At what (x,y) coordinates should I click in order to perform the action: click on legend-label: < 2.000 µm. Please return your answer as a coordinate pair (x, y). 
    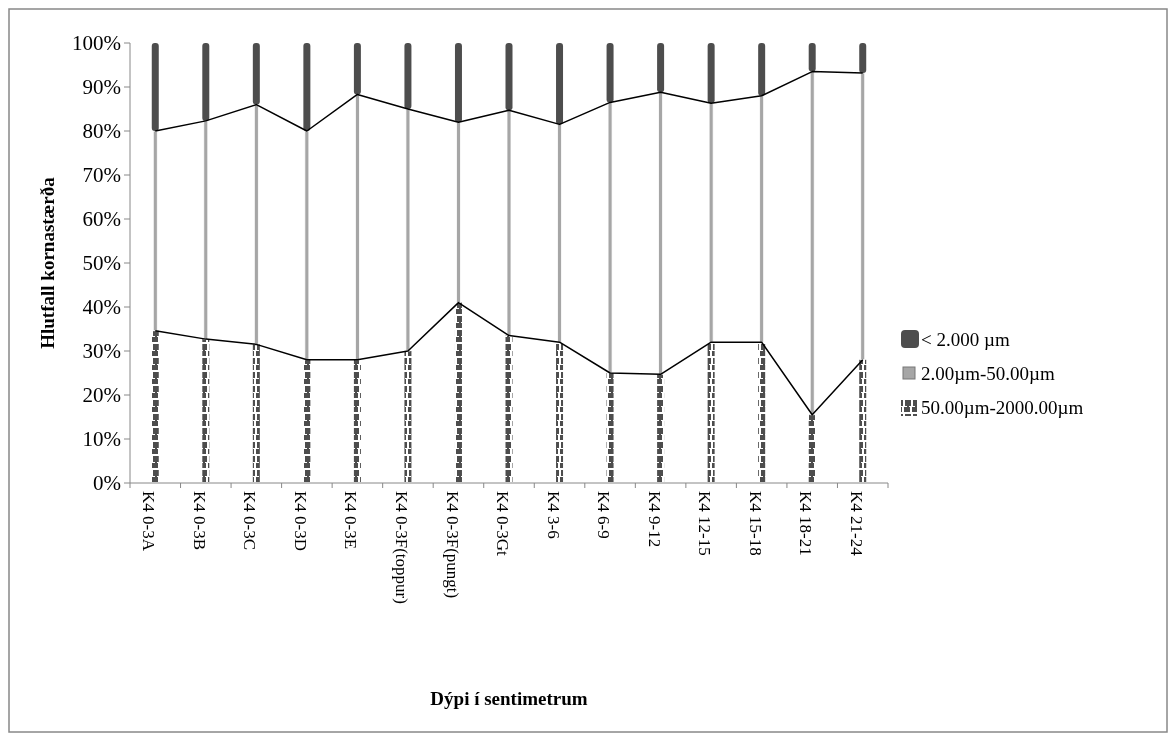
    Looking at the image, I should click on (965, 339).